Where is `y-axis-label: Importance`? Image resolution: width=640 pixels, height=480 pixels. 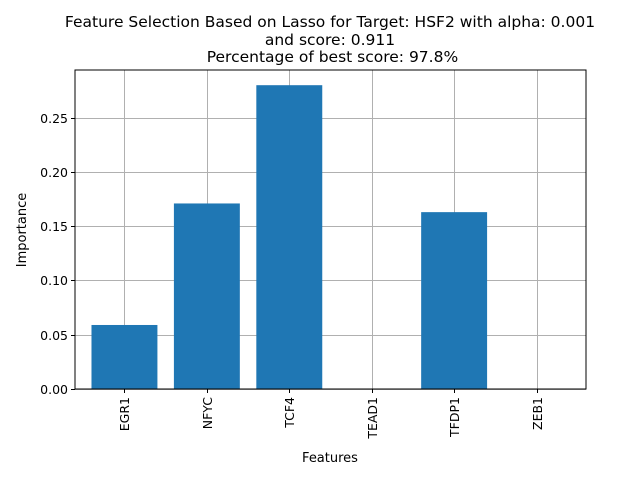
y-axis-label: Importance is located at coordinates (22, 230).